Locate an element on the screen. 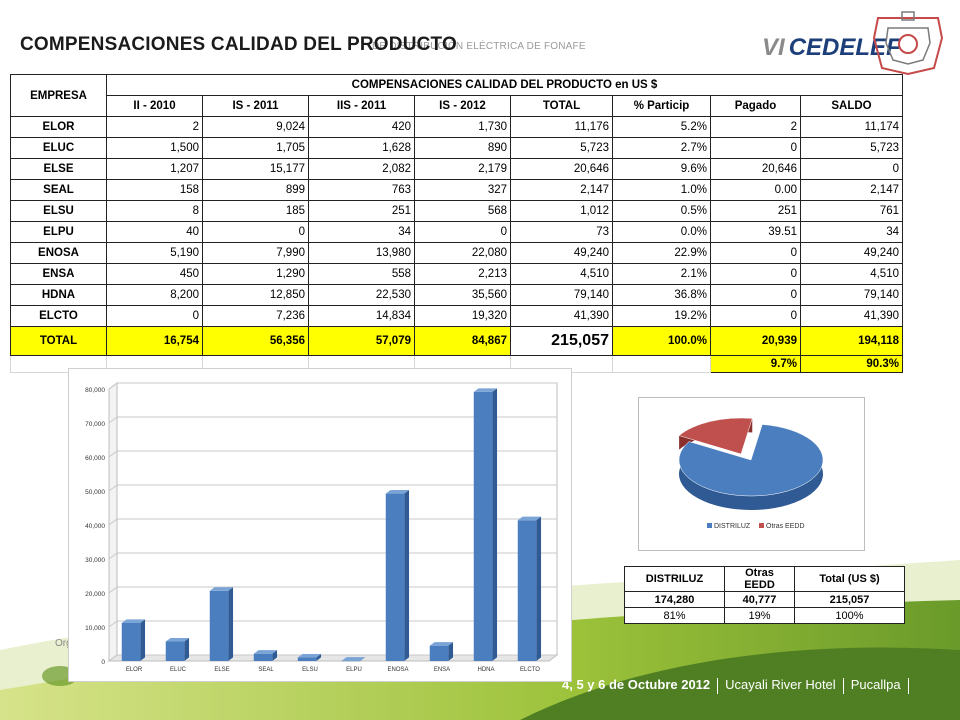  value-cell: 19,320 is located at coordinates (462, 316).